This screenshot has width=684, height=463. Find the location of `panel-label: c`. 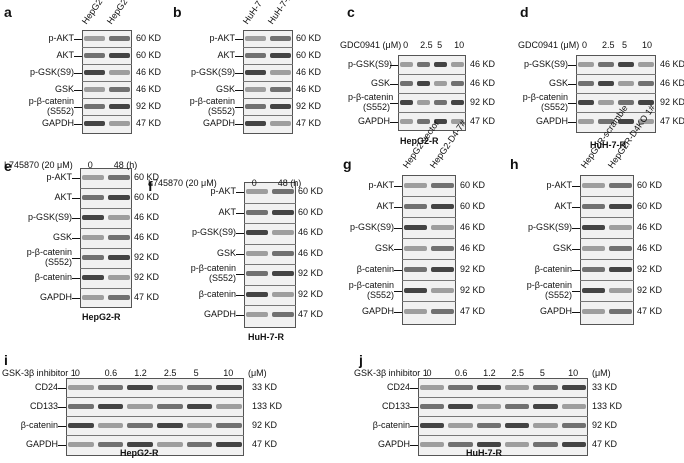

panel-label: c is located at coordinates (351, 12).